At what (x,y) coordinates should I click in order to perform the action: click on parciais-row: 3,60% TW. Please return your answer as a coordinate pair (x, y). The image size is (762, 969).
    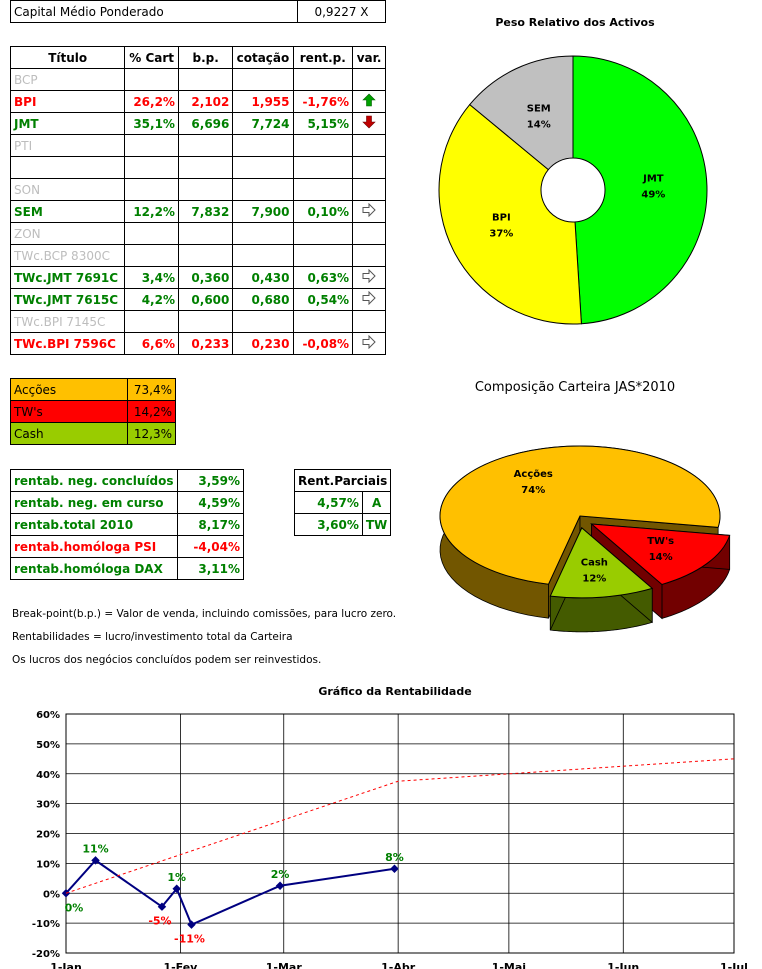
    Looking at the image, I should click on (343, 524).